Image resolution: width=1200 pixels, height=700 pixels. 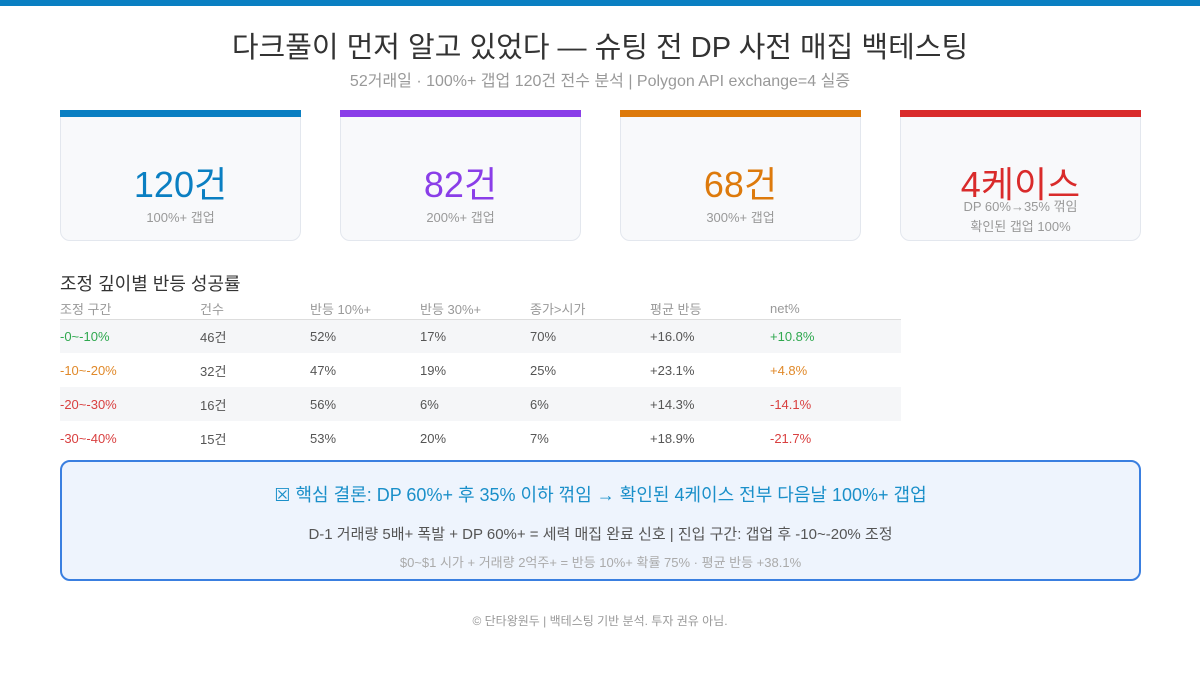 I want to click on card-value: 68건, so click(x=740, y=184).